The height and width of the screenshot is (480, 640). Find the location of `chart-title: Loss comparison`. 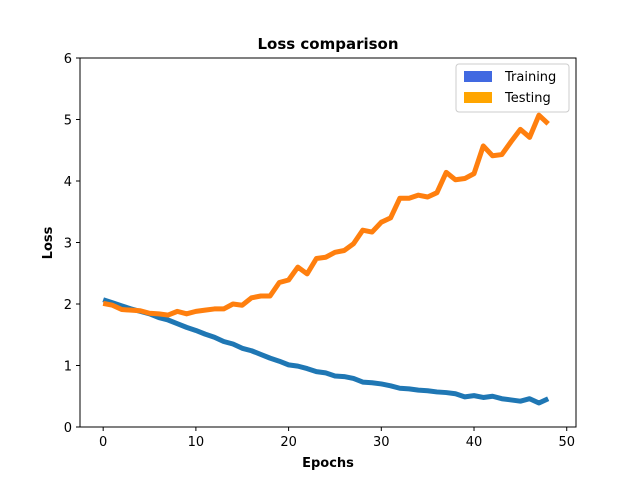

chart-title: Loss comparison is located at coordinates (327, 44).